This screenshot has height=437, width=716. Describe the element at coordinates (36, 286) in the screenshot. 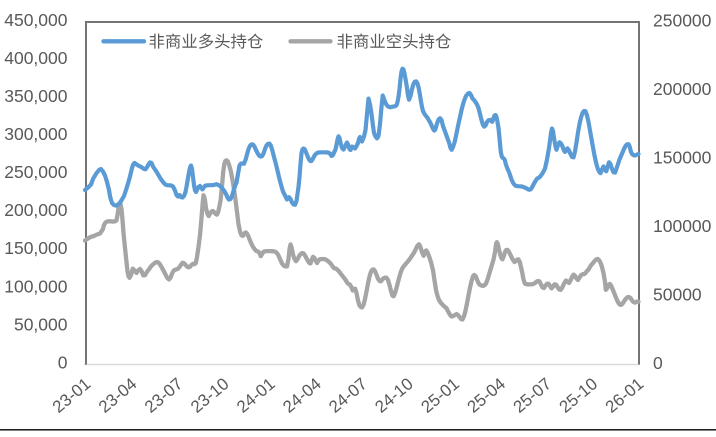

I see `svg-text: 100,000` at that location.